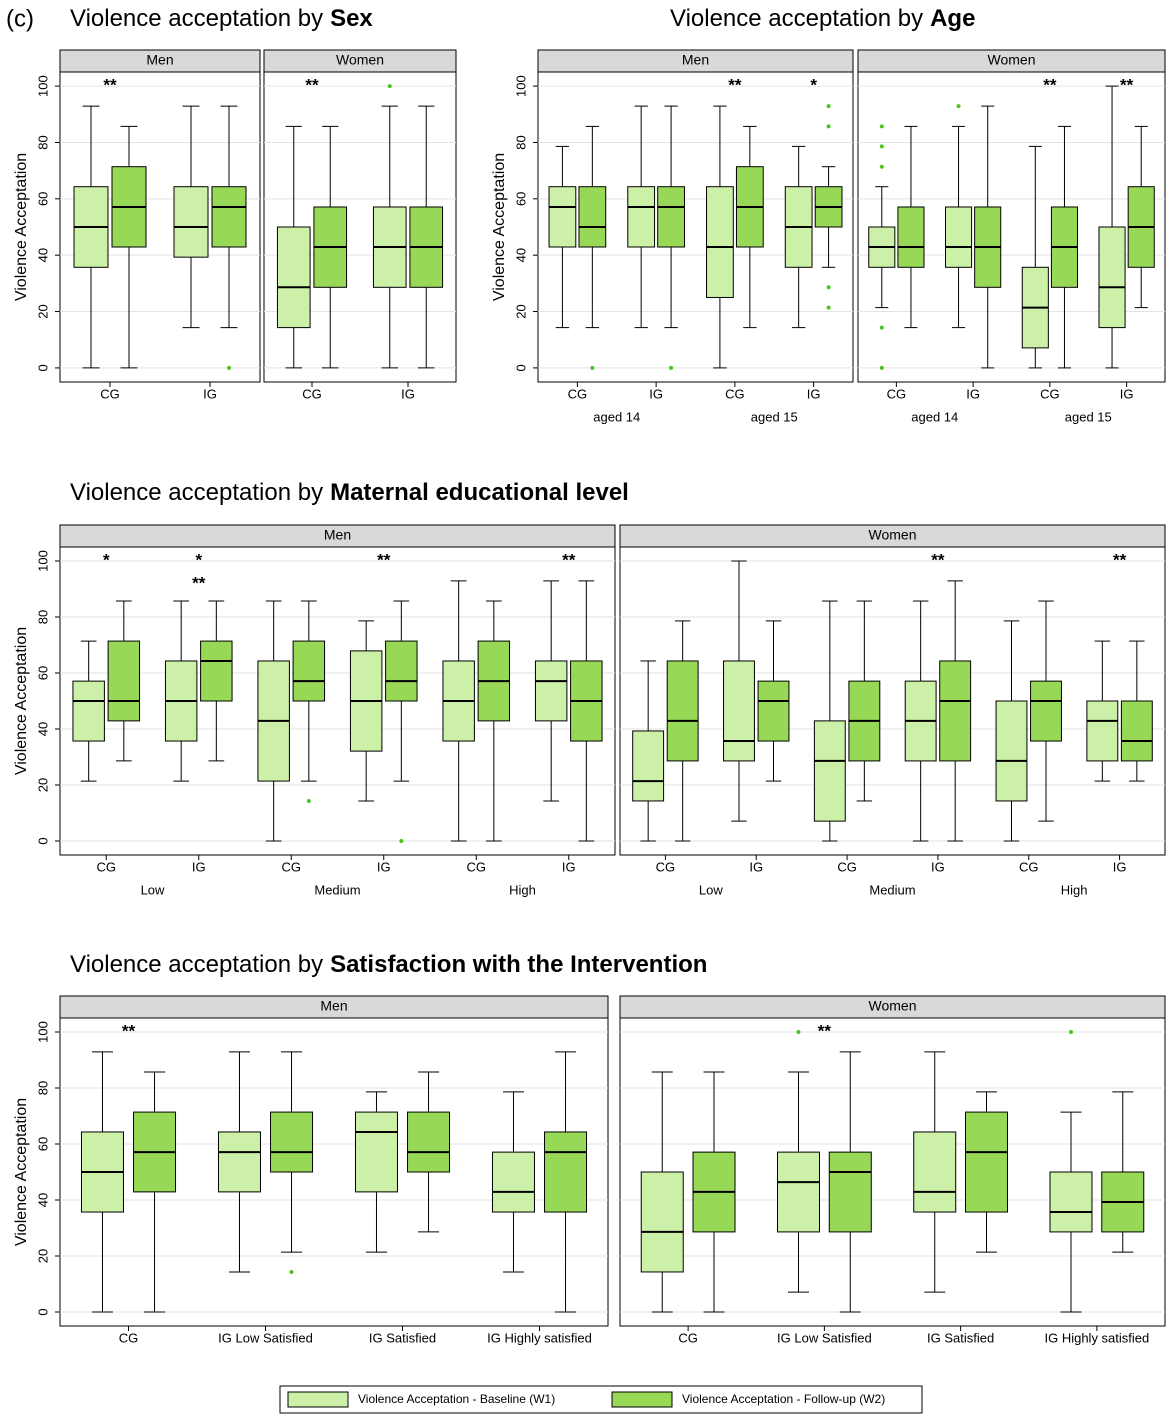  Describe the element at coordinates (960, 1337) in the screenshot. I see `x-tick-label: IG Satisfied` at that location.